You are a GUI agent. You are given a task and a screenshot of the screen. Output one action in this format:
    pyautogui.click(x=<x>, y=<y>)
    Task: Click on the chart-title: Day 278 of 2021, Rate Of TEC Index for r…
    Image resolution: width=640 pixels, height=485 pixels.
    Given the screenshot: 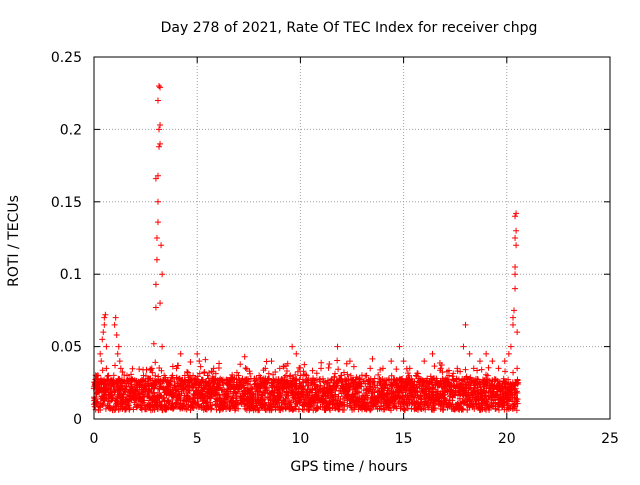 What is the action you would take?
    pyautogui.click(x=349, y=28)
    